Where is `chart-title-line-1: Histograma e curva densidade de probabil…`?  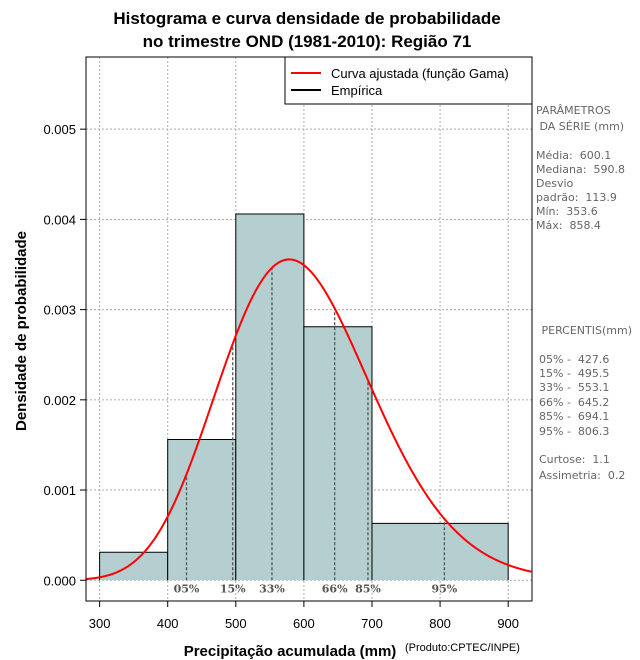
chart-title-line-1: Histograma e curva densidade de probabil… is located at coordinates (306, 18).